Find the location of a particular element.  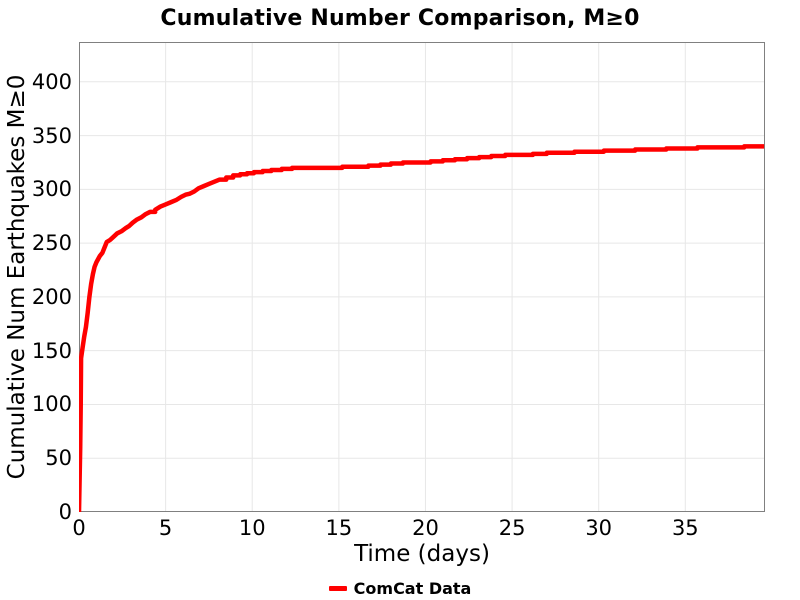

x-tick-label: 35 is located at coordinates (685, 528).